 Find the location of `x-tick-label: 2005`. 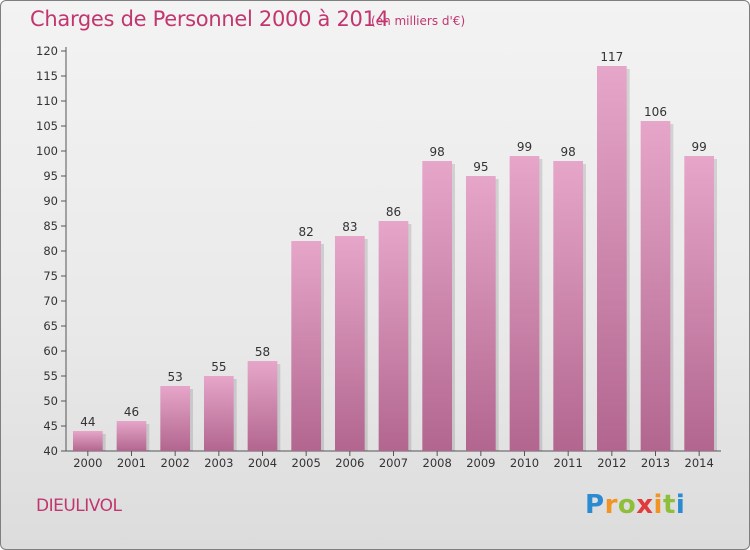

x-tick-label: 2005 is located at coordinates (306, 463).